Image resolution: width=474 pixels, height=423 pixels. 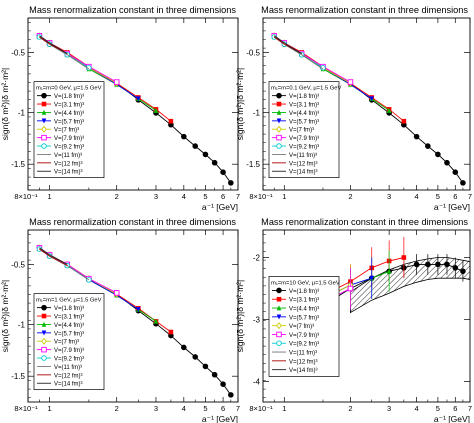 What do you see at coordinates (22, 325) in the screenshot?
I see `y-tick-label: -1` at bounding box center [22, 325].